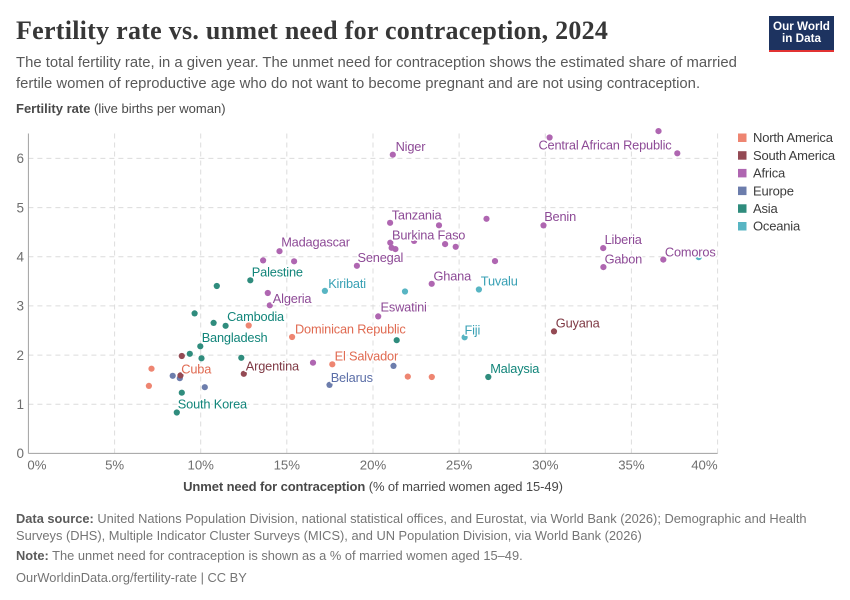 The height and width of the screenshot is (600, 850). What do you see at coordinates (277, 271) in the screenshot?
I see `svg-text: Palestine` at bounding box center [277, 271].